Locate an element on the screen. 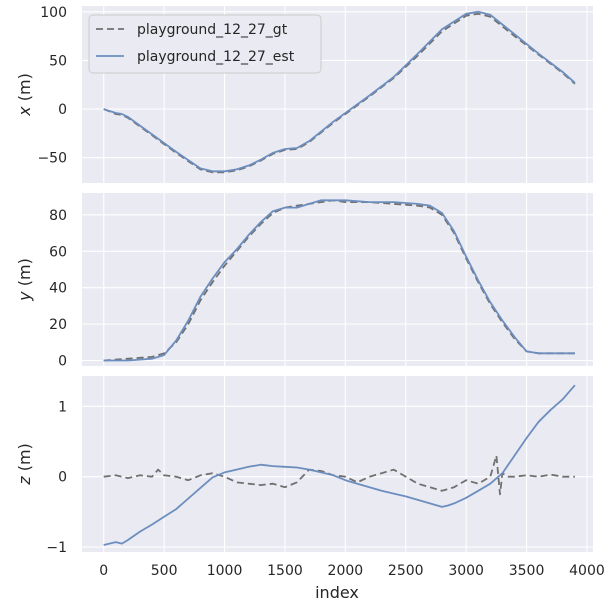  x-tick-label: 4000 is located at coordinates (587, 571).